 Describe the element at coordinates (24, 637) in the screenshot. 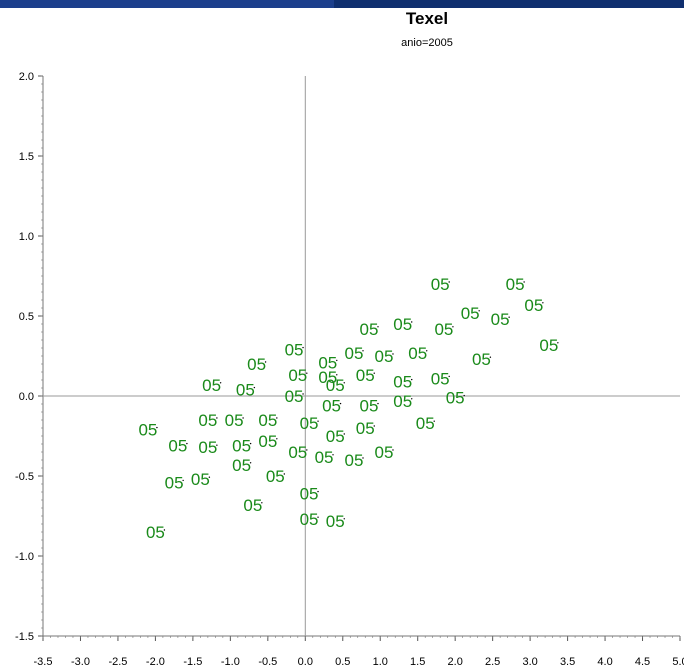

I see `y-tick-label: -1.5` at that location.